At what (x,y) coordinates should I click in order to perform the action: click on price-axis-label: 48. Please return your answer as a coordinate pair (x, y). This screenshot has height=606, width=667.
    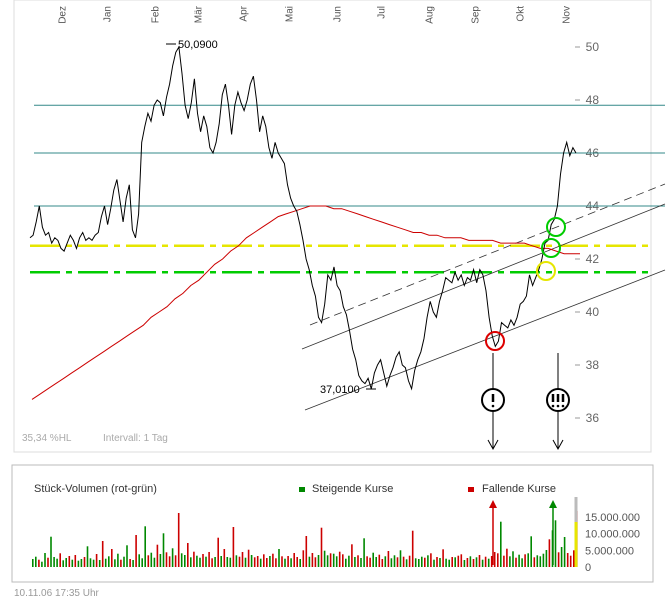
    Looking at the image, I should click on (593, 100).